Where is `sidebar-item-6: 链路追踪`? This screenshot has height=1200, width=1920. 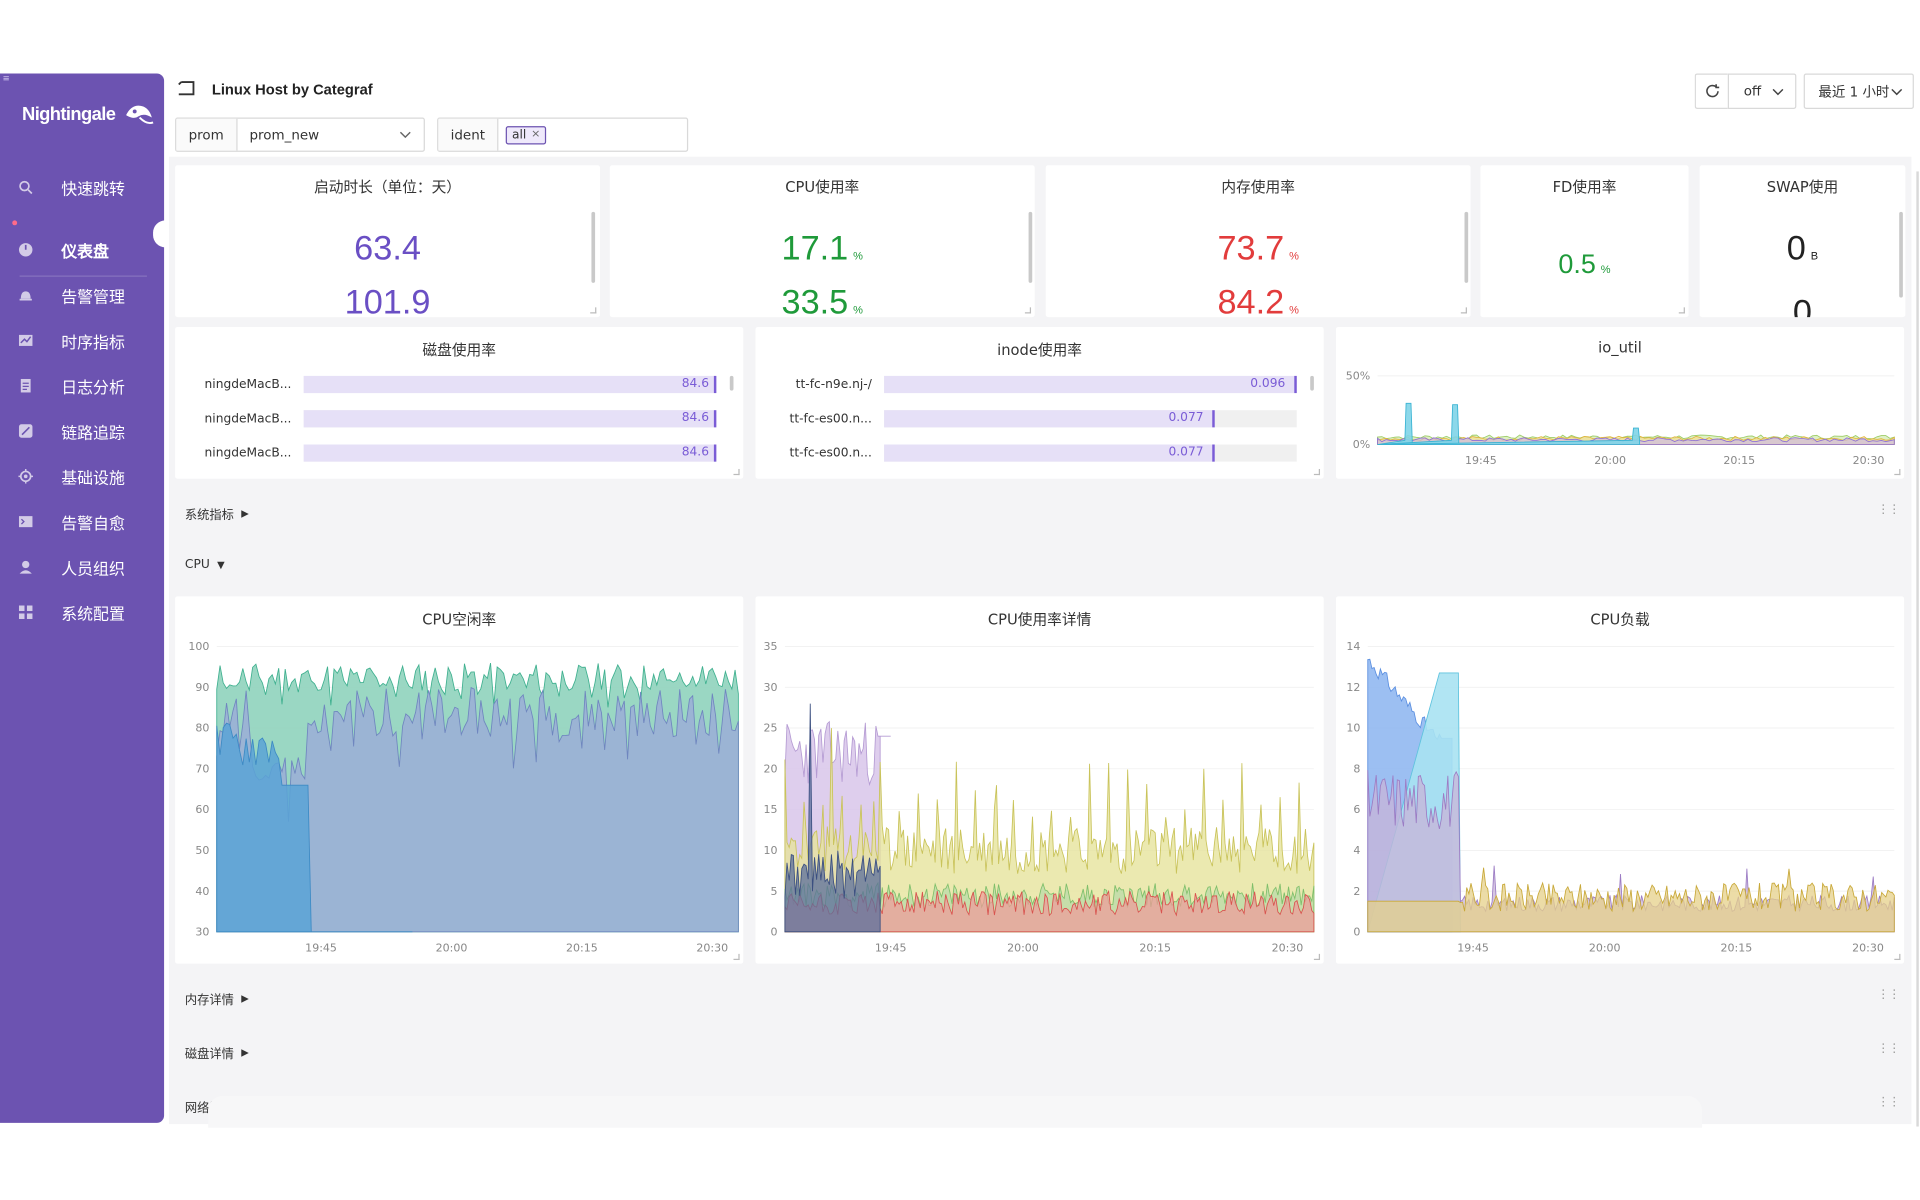
sidebar-item-6: 链路追踪 is located at coordinates (82, 431).